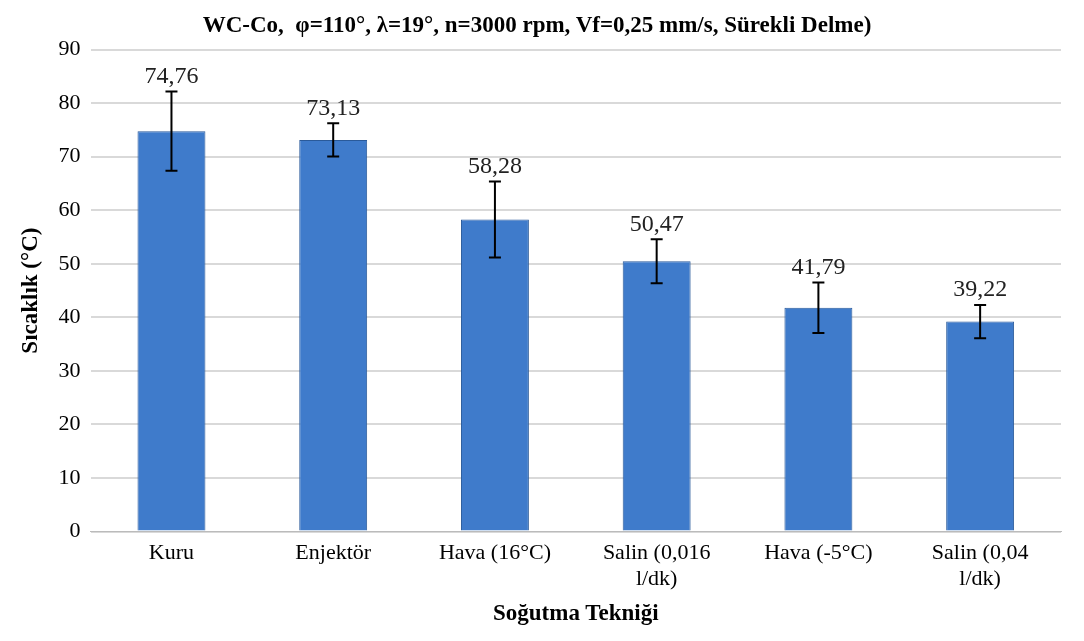 Image resolution: width=1084 pixels, height=641 pixels. I want to click on x-tick-label: Enjektör, so click(333, 551).